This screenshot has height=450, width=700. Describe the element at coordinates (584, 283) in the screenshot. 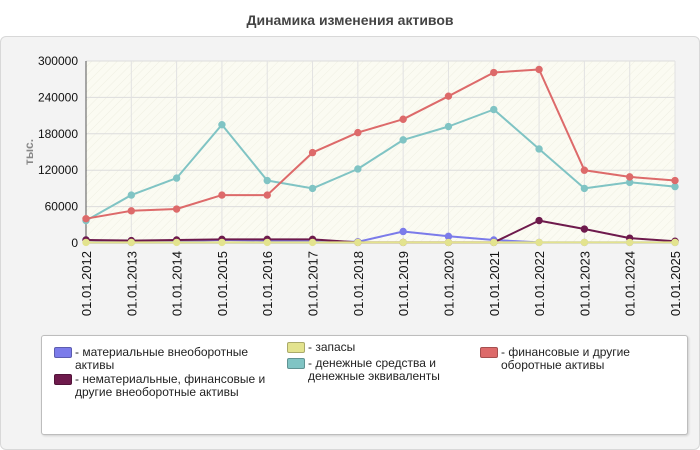

I see `x-tick-label: 01.01.2023` at that location.